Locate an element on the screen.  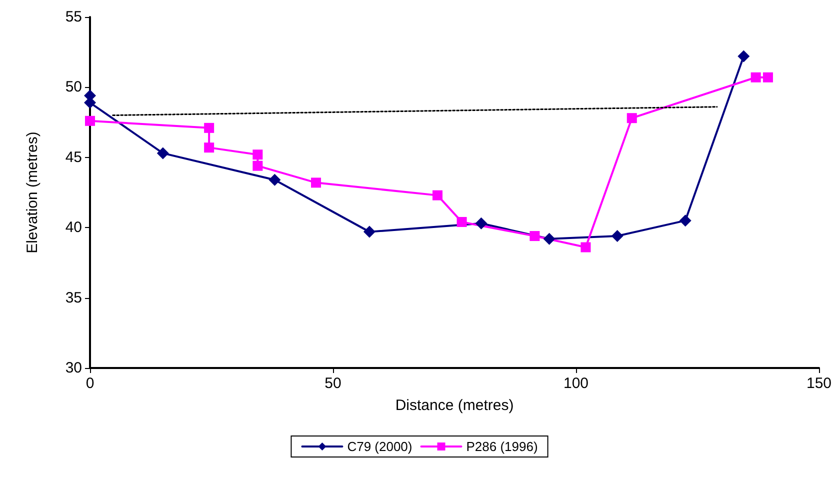
y-tick-label: 45 is located at coordinates (73, 157).